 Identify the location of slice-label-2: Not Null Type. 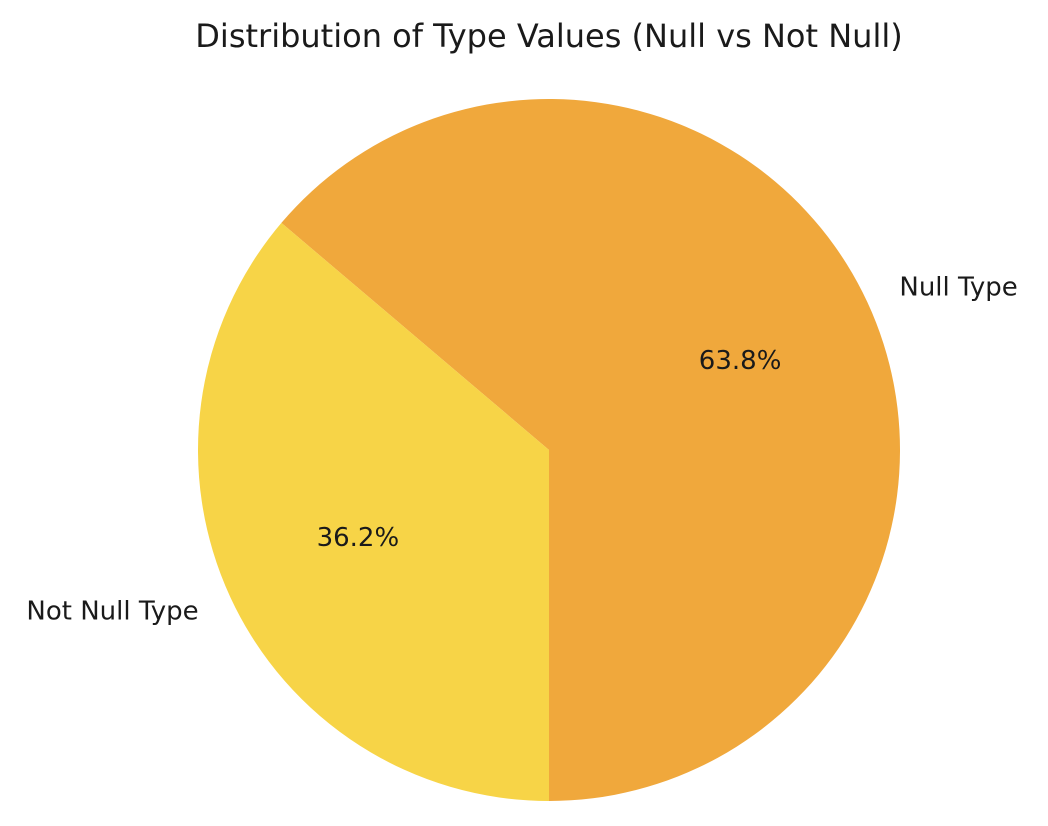
(112, 612).